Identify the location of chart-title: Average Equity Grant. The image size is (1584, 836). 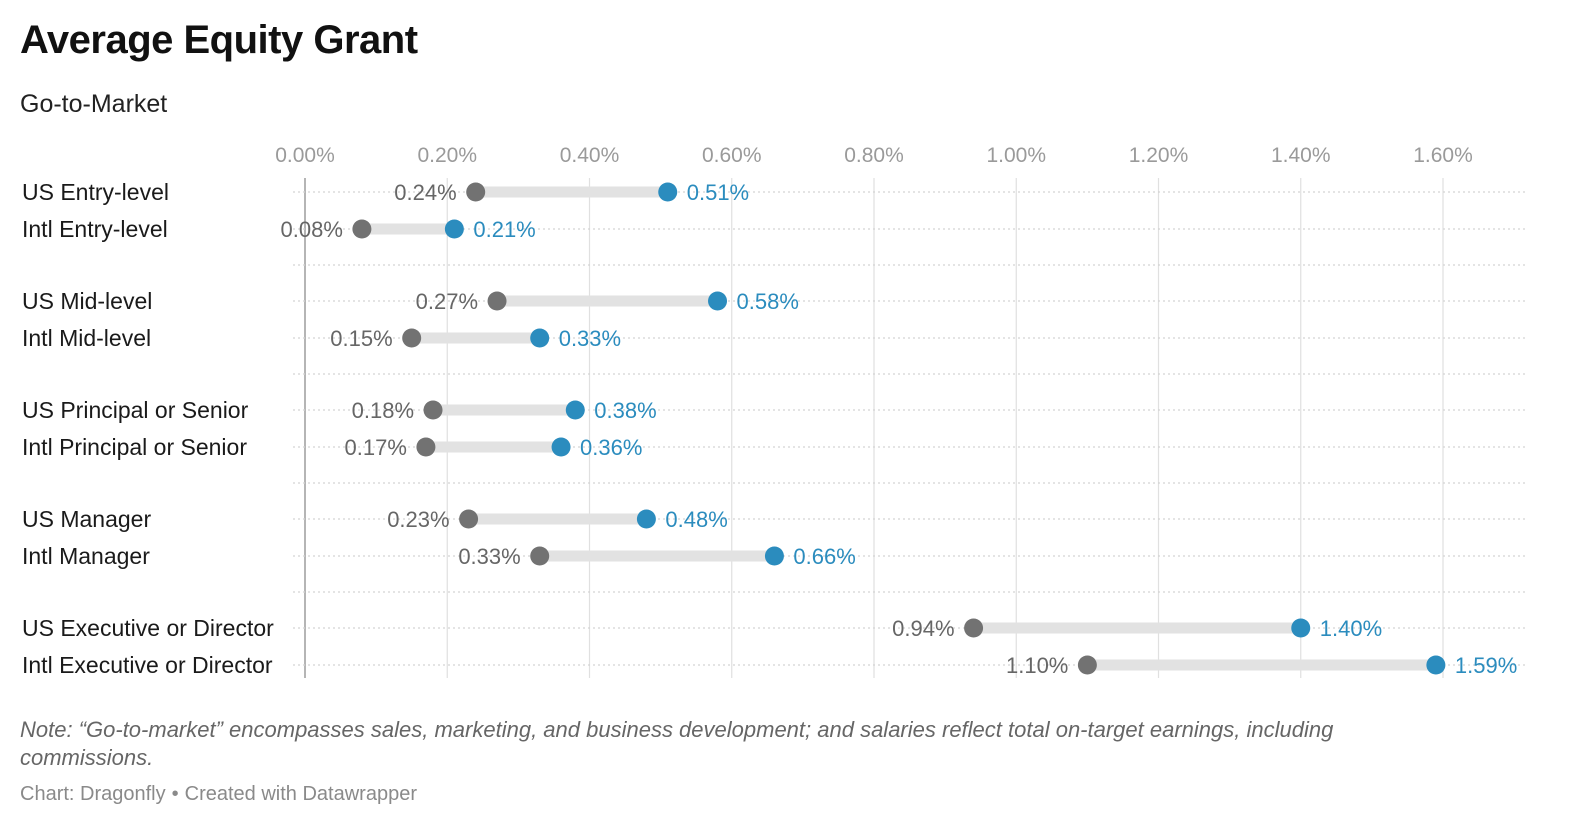
(219, 40).